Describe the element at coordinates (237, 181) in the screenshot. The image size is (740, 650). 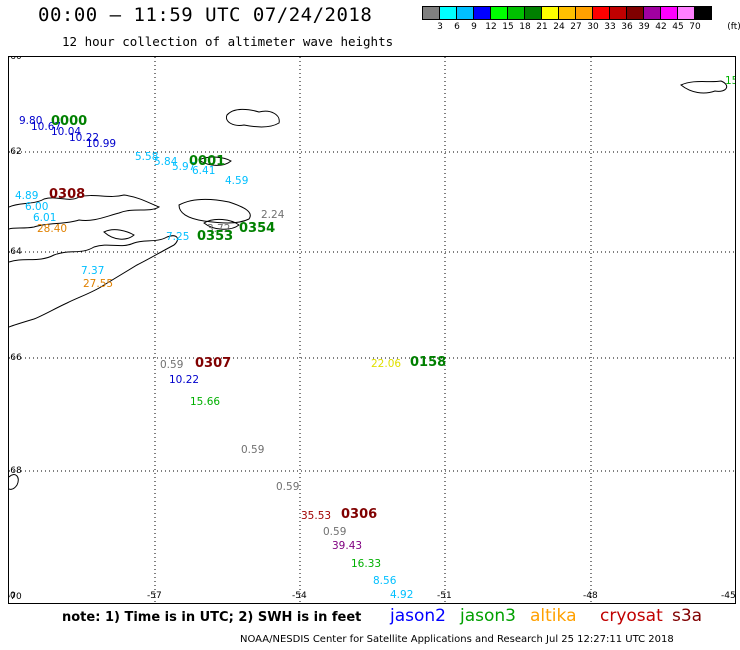
I see `wave-height-observation: 4.59` at that location.